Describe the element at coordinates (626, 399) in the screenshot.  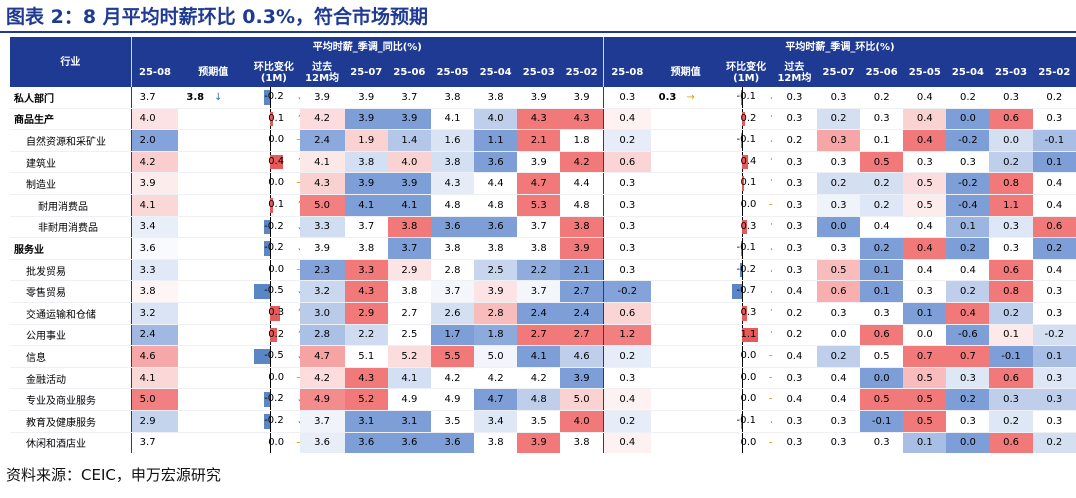
I see `mom-current-value: 0.4` at that location.